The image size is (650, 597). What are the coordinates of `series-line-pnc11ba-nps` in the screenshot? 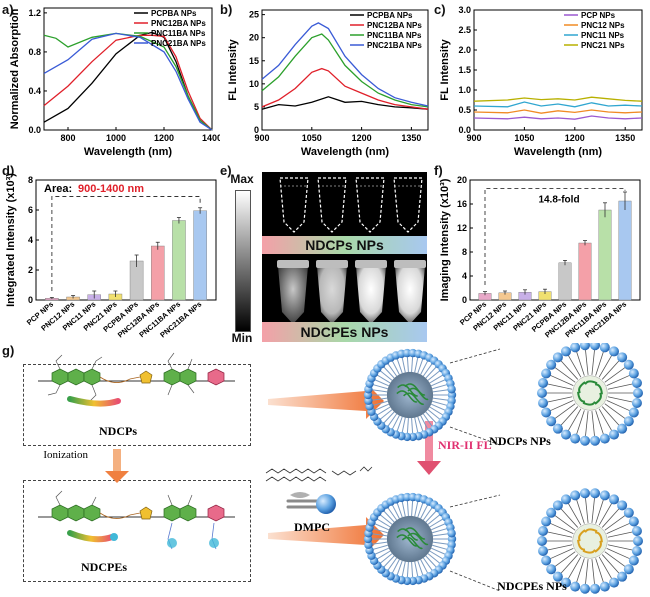 It's located at (345, 70).